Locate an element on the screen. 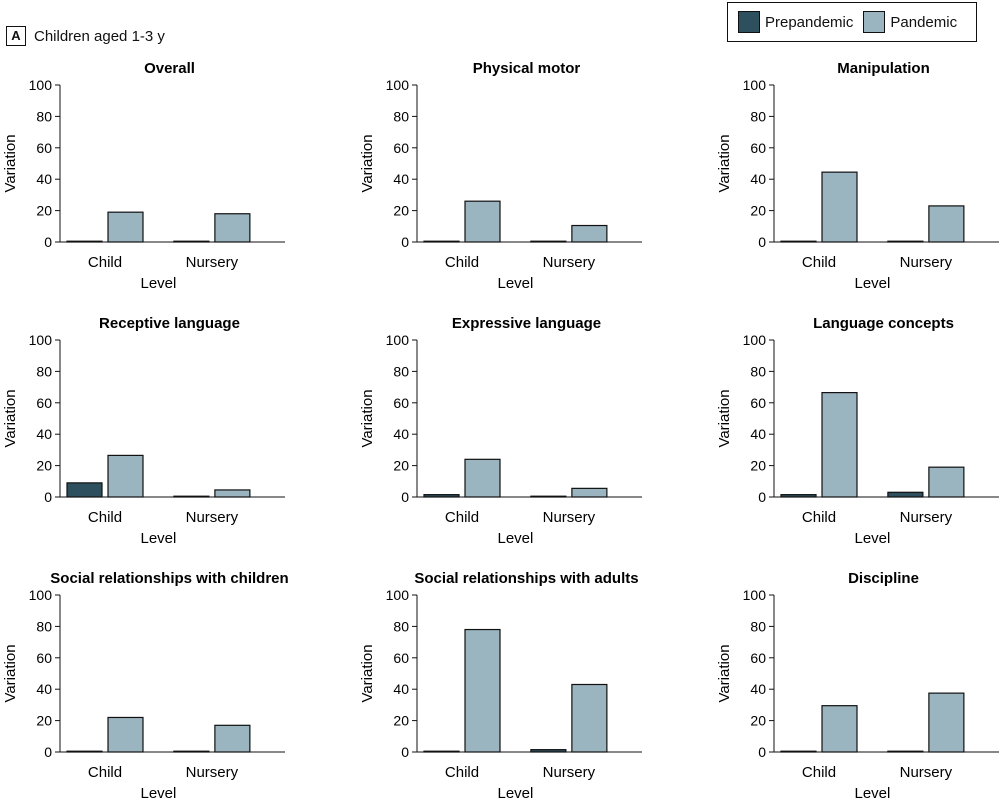 This screenshot has width=1006, height=800. legend-label-prepandemic: Prepandemic is located at coordinates (809, 22).